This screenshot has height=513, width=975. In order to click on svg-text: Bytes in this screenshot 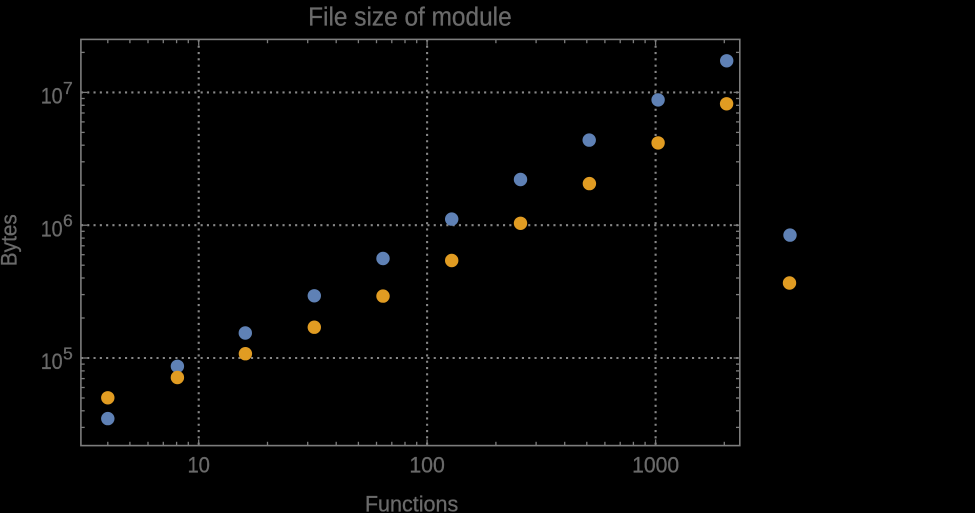, I will do `click(11, 240)`.